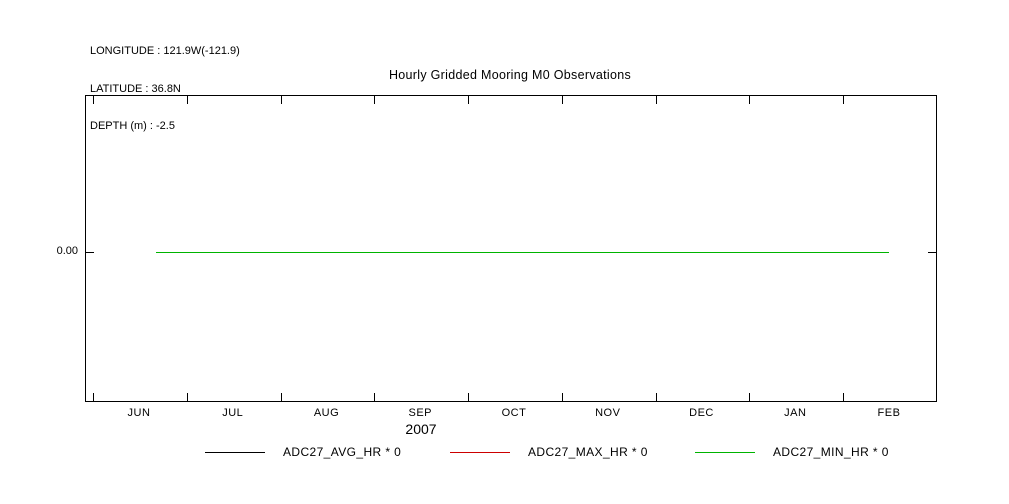 The image size is (1009, 504). I want to click on legend-item-min: ADC27_MIN_HR * 0, so click(792, 452).